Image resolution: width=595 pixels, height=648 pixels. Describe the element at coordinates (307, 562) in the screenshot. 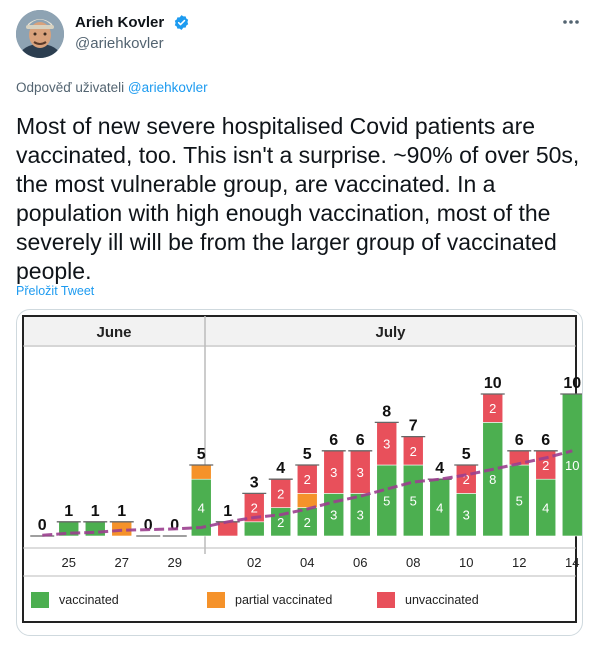

I see `x-tick-label-04: 04` at that location.